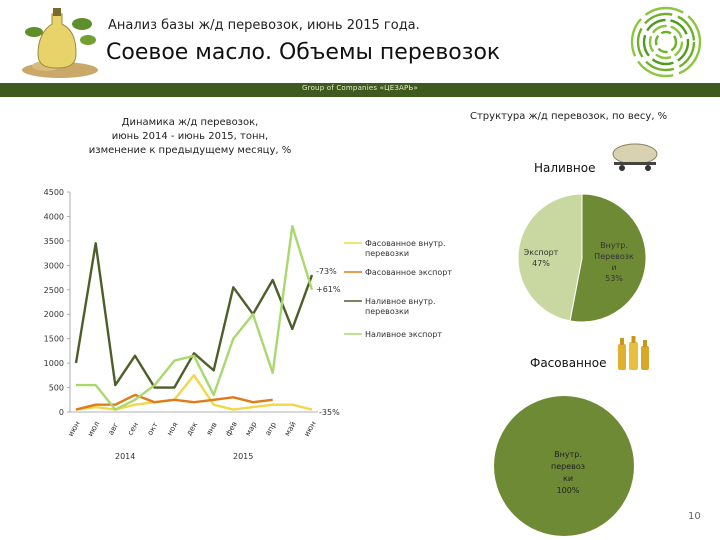  What do you see at coordinates (329, 412) in the screenshot?
I see `data-change-label: -35%` at bounding box center [329, 412].